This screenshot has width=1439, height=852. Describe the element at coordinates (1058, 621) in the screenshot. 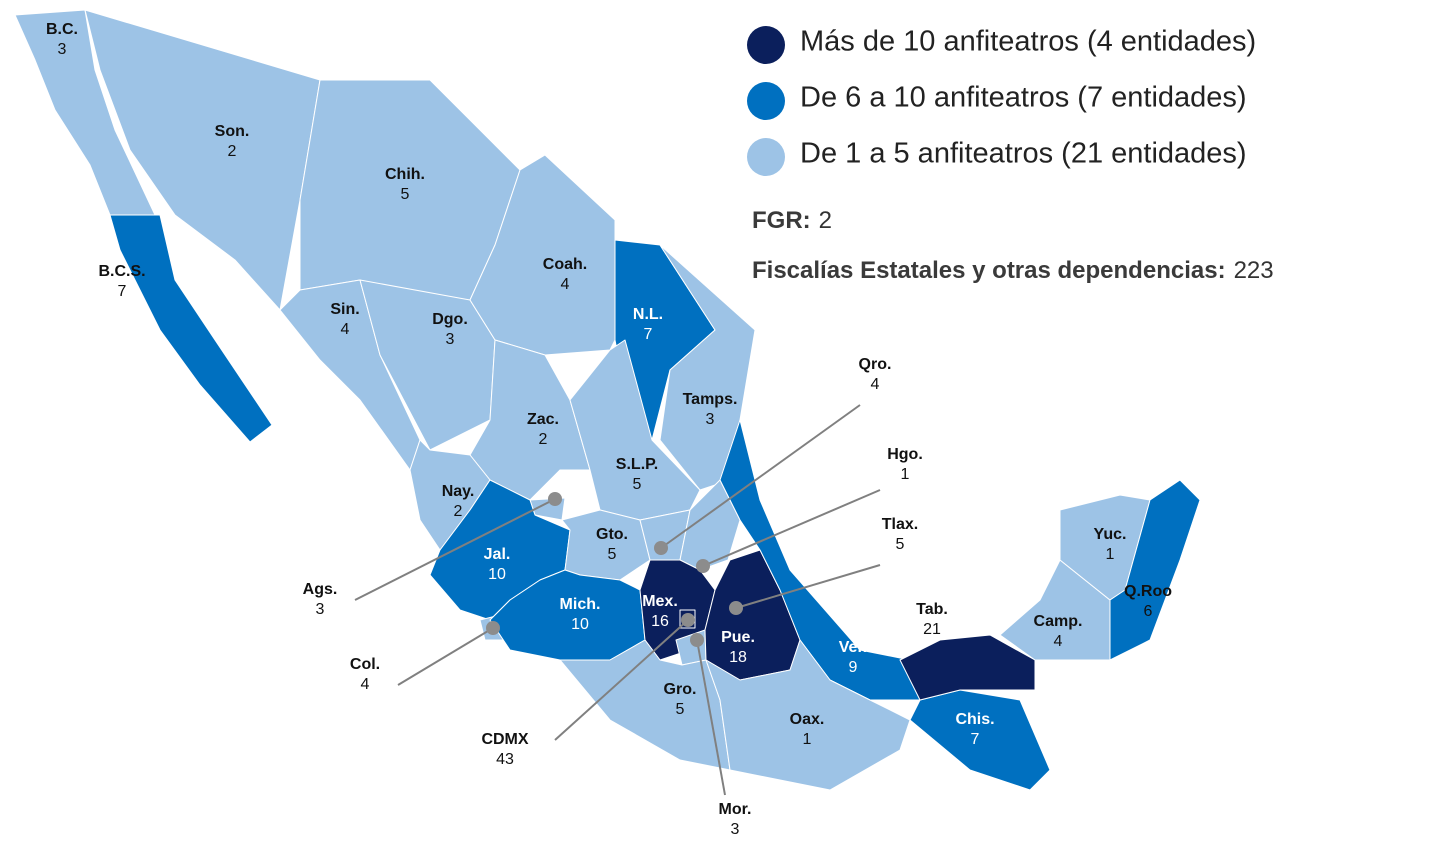

I see `state-name: Camp.` at that location.